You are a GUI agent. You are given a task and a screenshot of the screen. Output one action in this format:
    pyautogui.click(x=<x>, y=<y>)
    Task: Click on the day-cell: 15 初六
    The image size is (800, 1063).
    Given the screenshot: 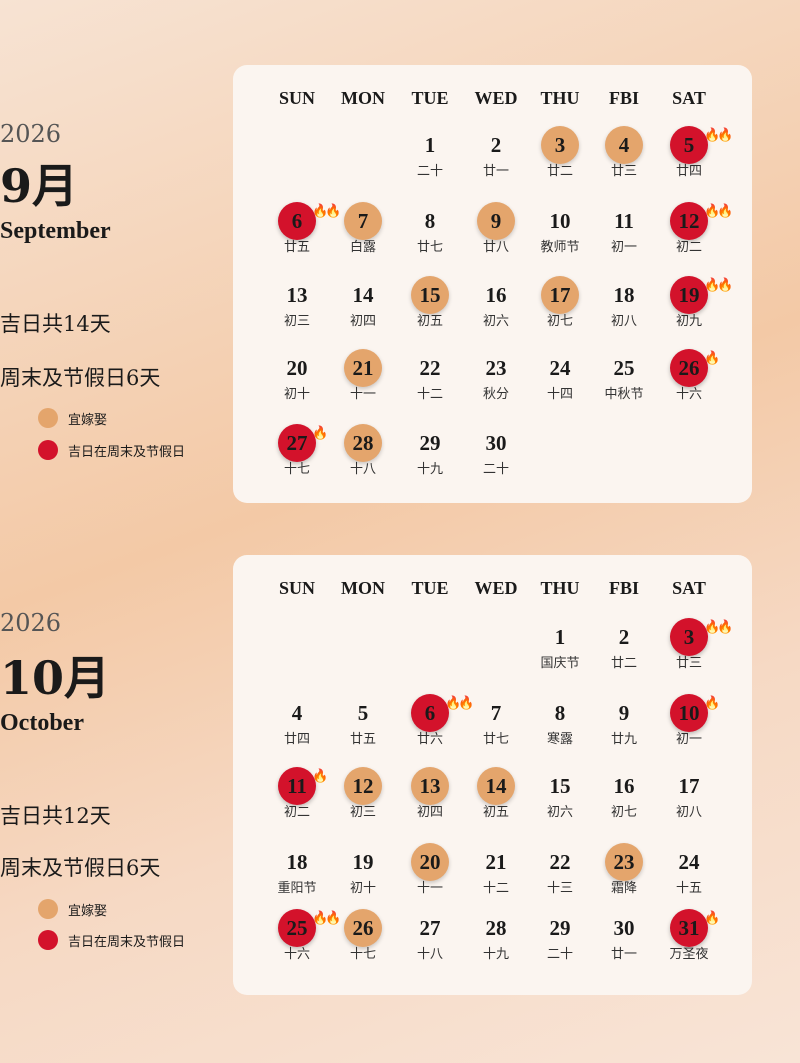 What is the action you would take?
    pyautogui.click(x=560, y=797)
    